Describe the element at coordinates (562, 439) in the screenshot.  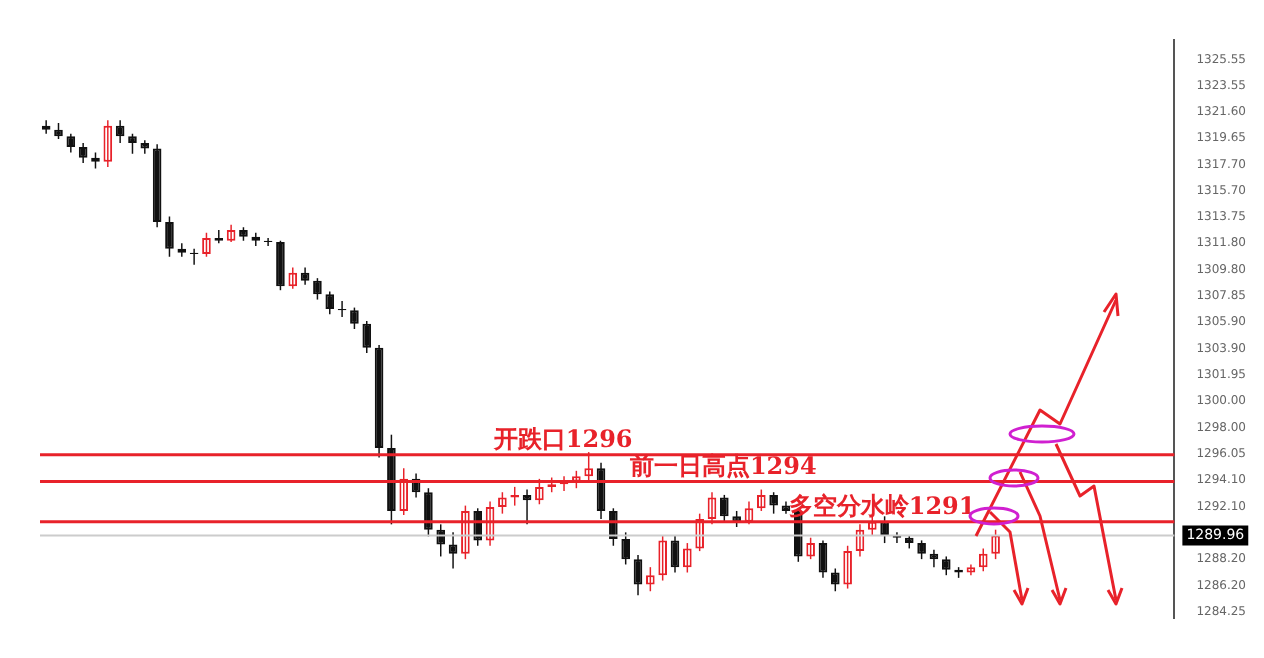
I see `ref-line-label: 开跌口1296` at that location.